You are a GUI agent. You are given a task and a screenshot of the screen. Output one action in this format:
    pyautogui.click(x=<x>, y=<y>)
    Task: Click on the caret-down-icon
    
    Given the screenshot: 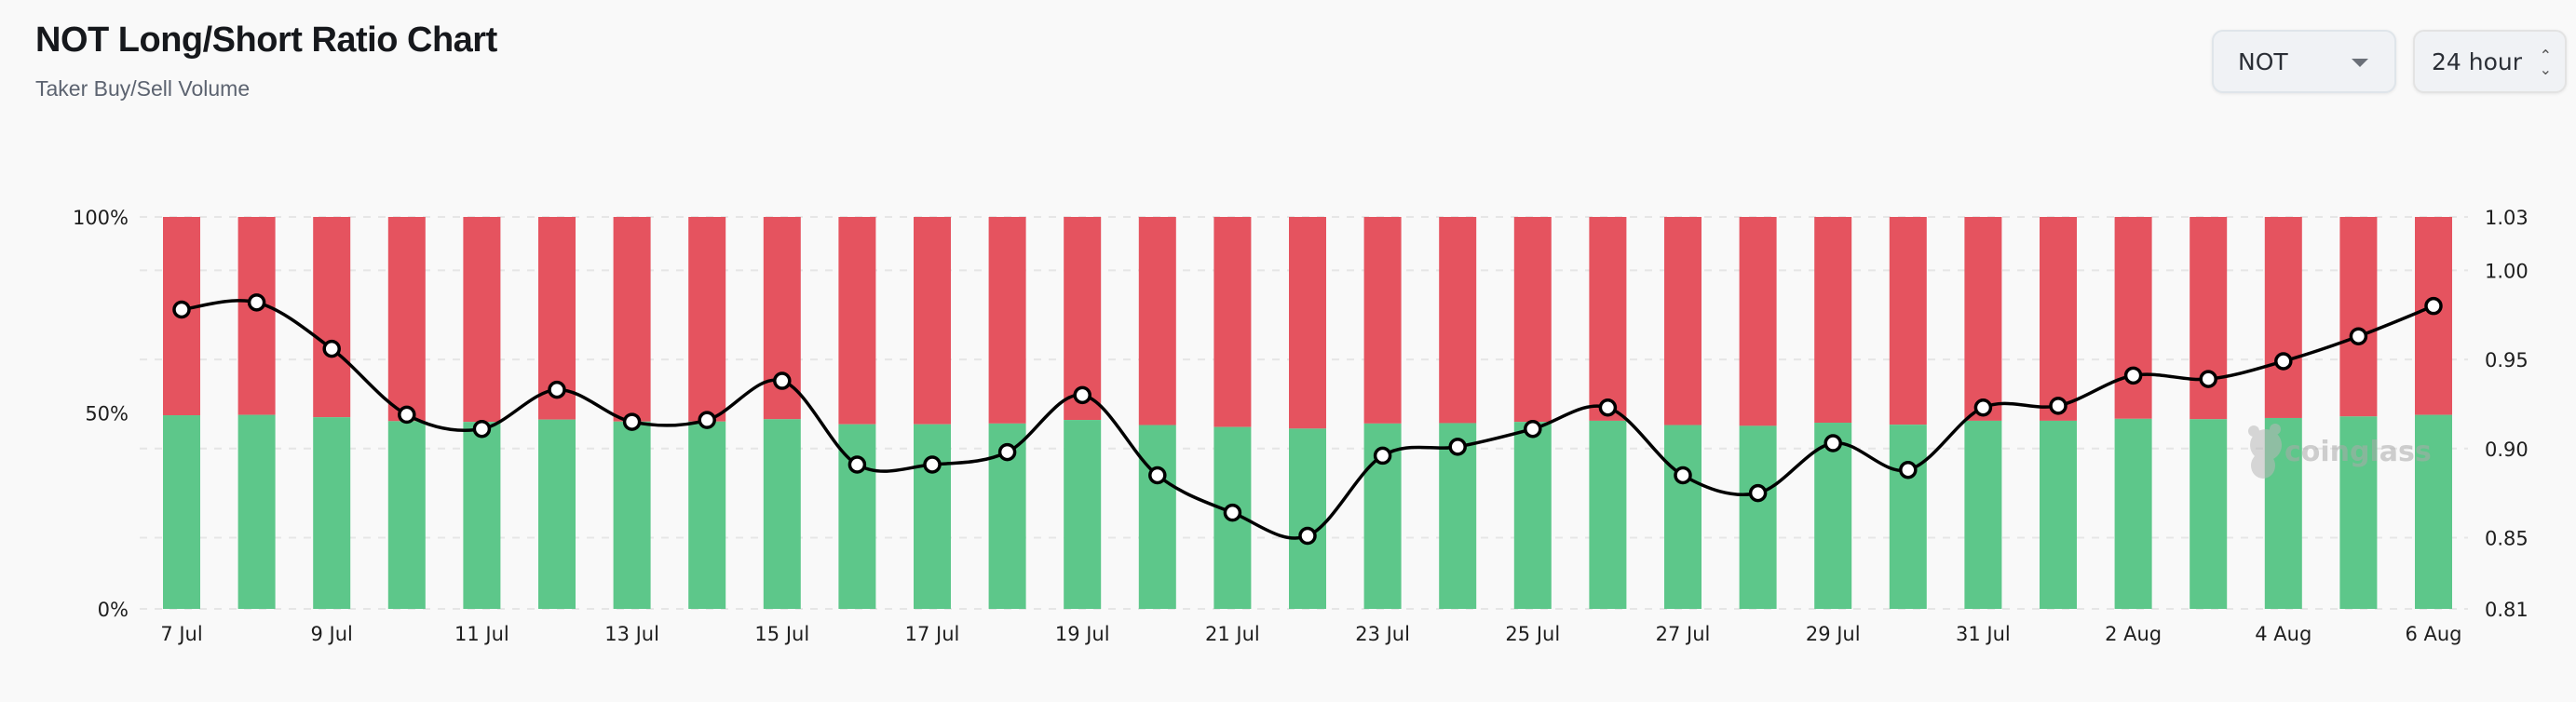 What is the action you would take?
    pyautogui.click(x=2360, y=63)
    